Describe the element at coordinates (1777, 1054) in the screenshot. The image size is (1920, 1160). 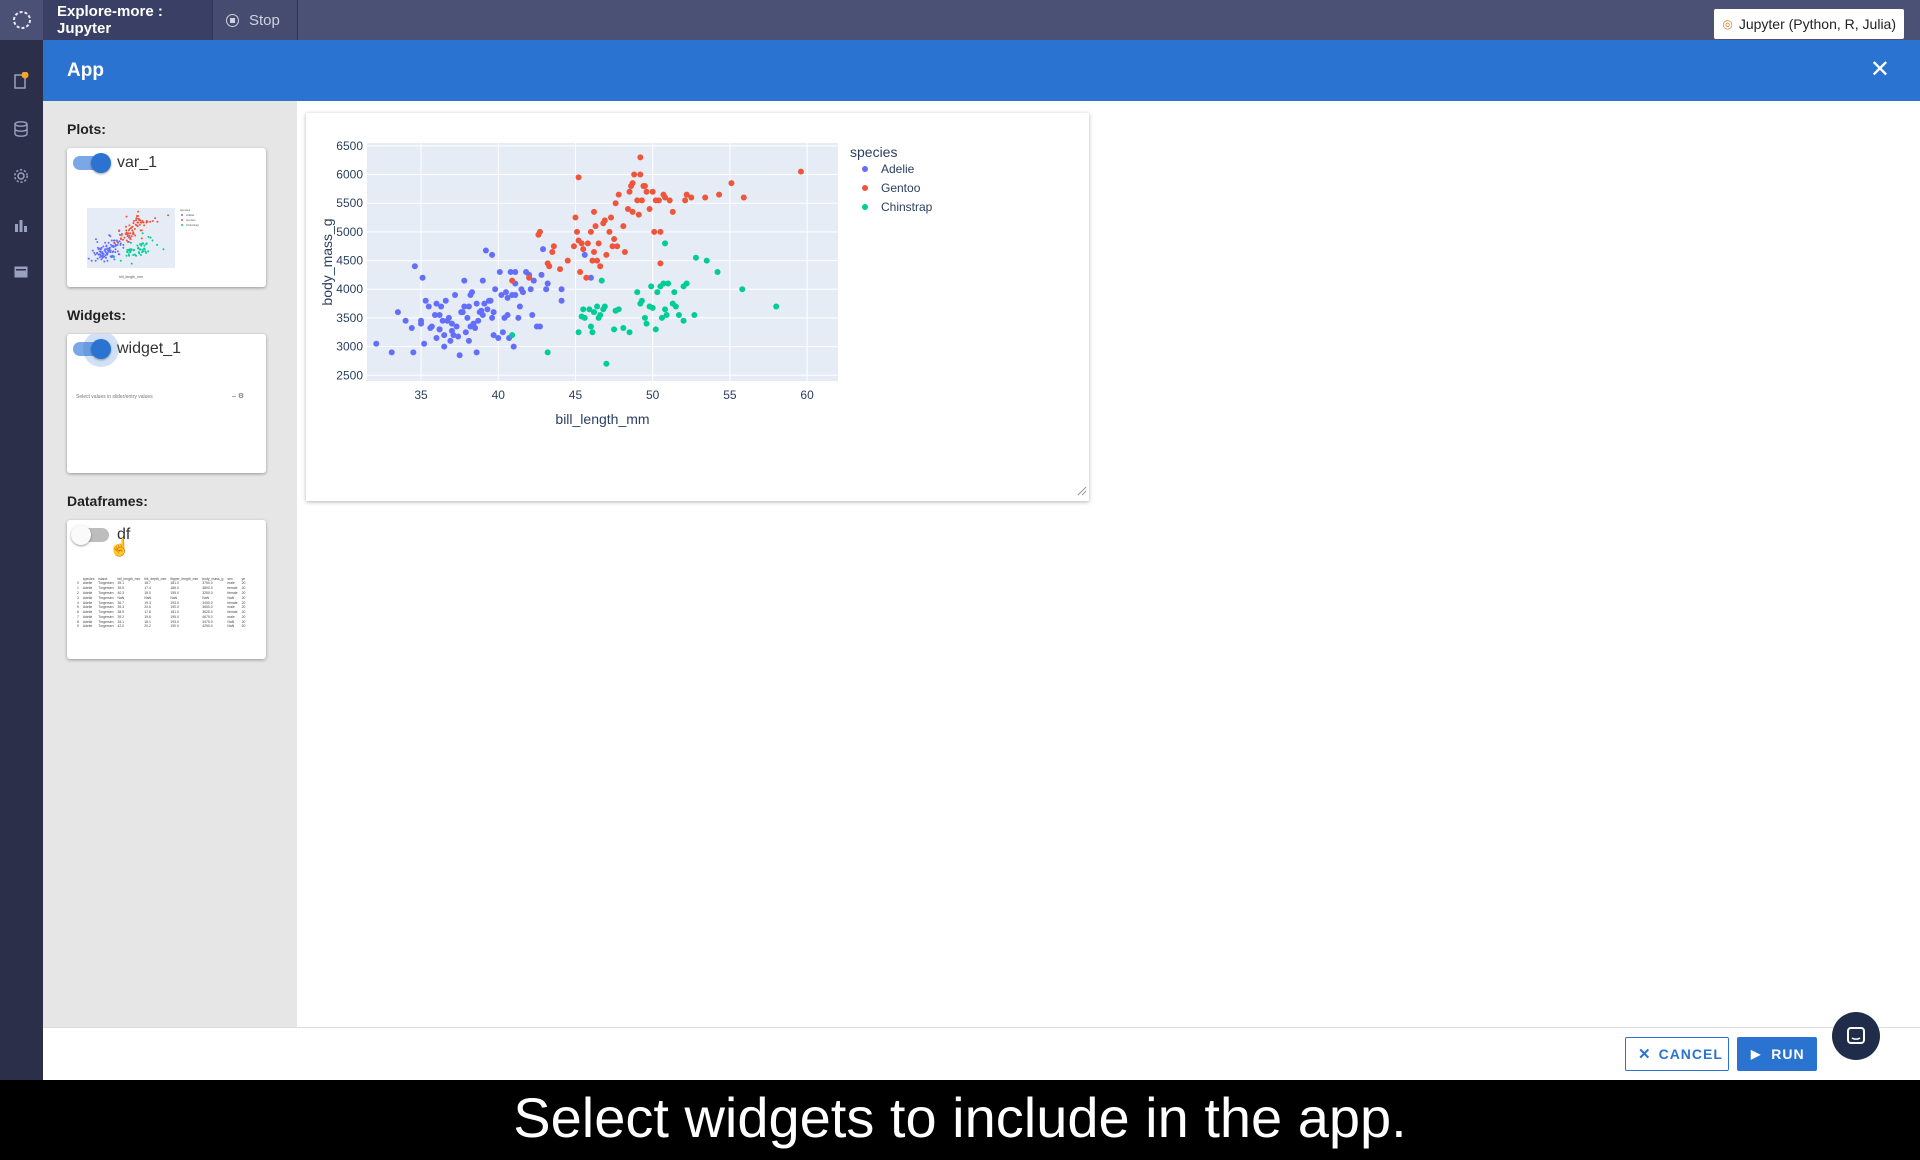
I see `run-button: ▶ RUN` at that location.